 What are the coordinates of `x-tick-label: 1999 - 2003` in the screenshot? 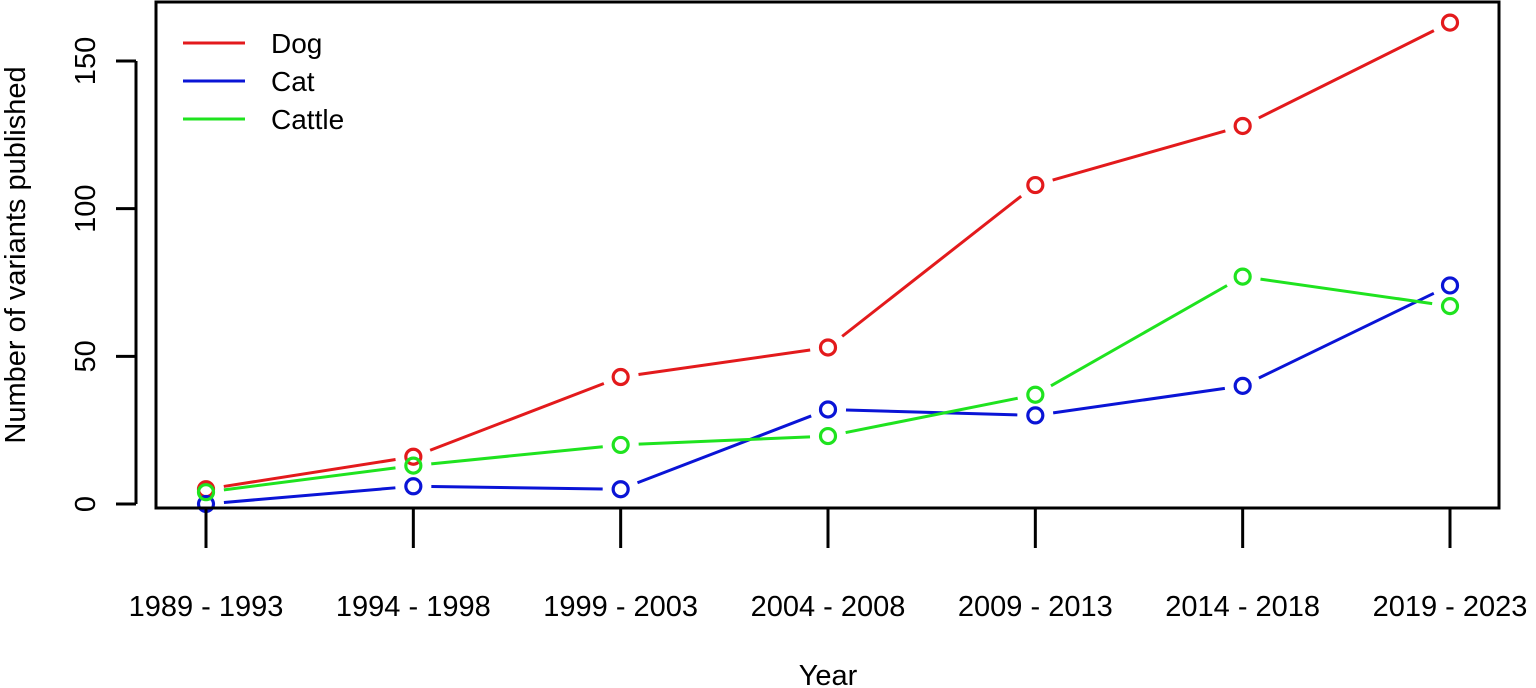 It's located at (620, 607).